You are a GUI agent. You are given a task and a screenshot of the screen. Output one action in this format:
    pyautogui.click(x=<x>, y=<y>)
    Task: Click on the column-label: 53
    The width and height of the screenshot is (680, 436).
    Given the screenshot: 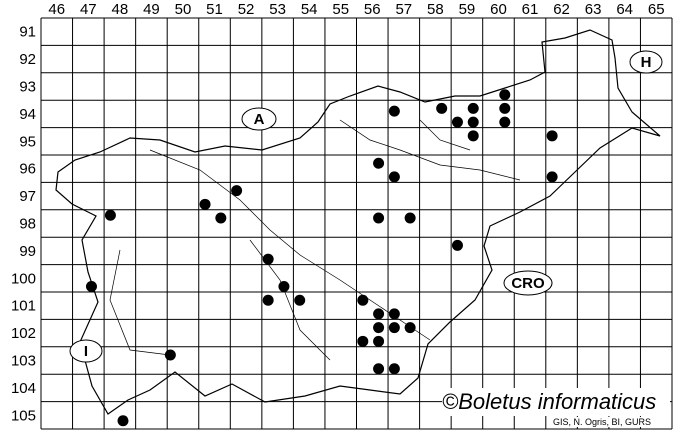 What is the action you would take?
    pyautogui.click(x=277, y=9)
    